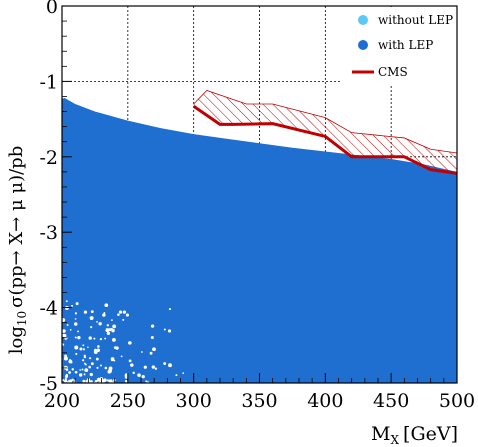  I want to click on legend-label-with-lep: with LEP, so click(405, 45).